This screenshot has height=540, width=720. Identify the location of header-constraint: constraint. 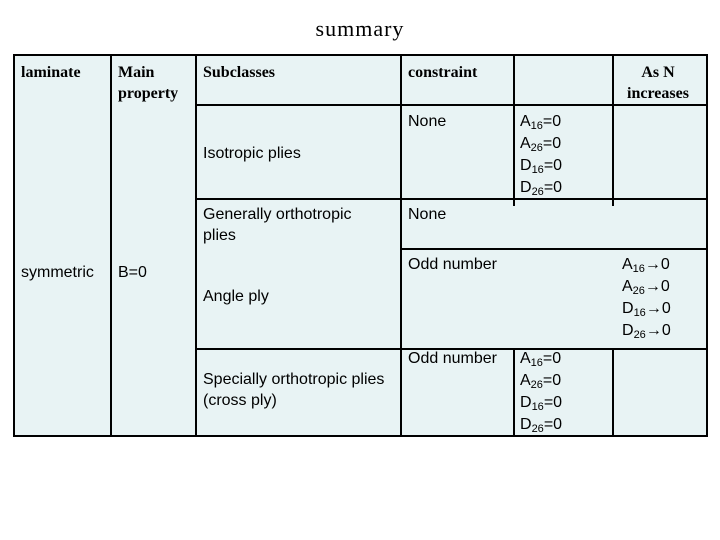
(443, 72).